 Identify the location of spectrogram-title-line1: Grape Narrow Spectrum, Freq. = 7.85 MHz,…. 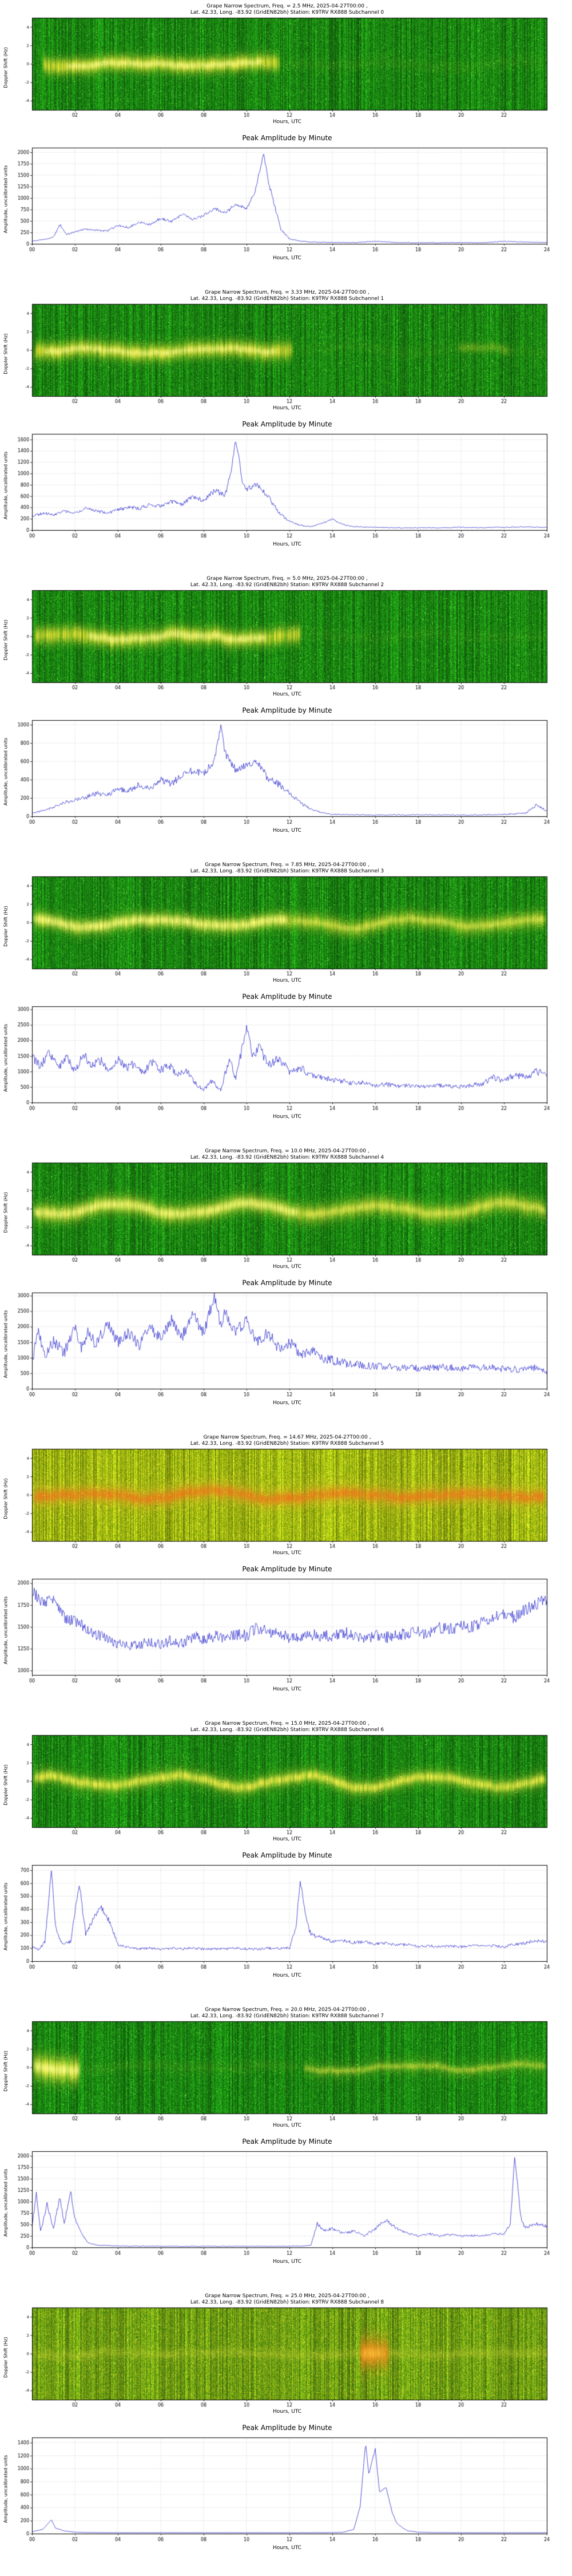
(287, 865).